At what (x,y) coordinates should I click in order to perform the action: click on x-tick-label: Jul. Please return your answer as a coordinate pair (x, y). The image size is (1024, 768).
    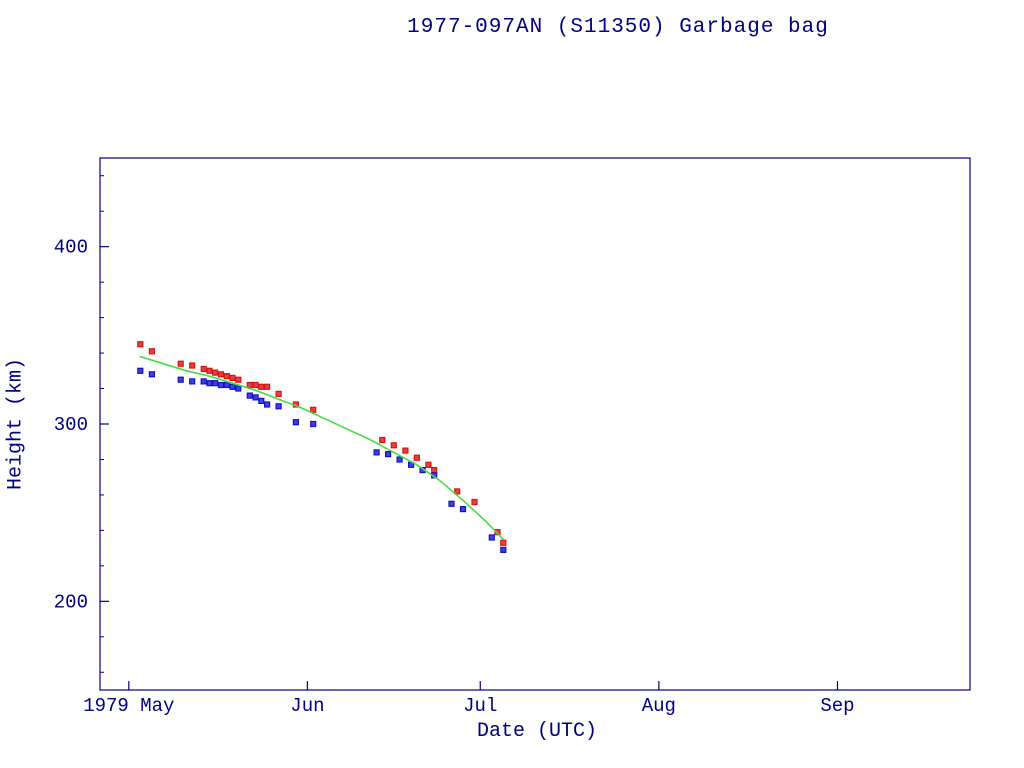
    Looking at the image, I should click on (480, 706).